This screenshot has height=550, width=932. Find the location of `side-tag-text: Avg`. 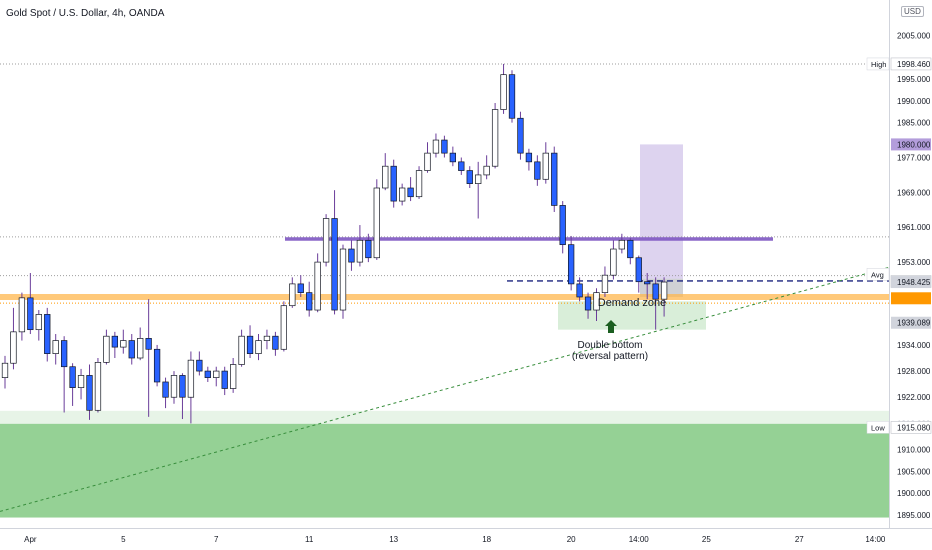

side-tag-text: Avg is located at coordinates (877, 274).